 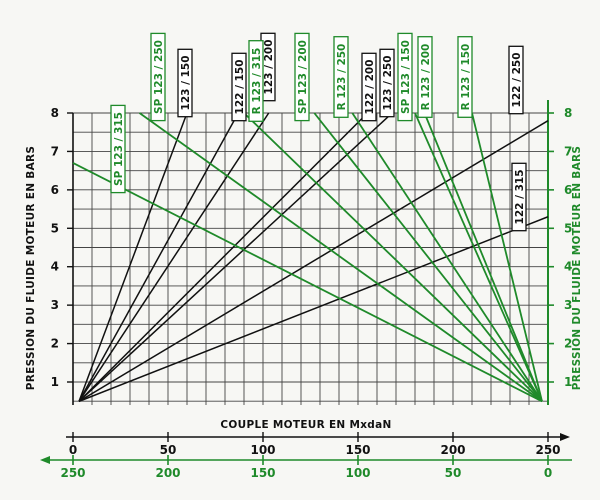 I want to click on label-black-series-text: 123 / 200, so click(x=269, y=67).